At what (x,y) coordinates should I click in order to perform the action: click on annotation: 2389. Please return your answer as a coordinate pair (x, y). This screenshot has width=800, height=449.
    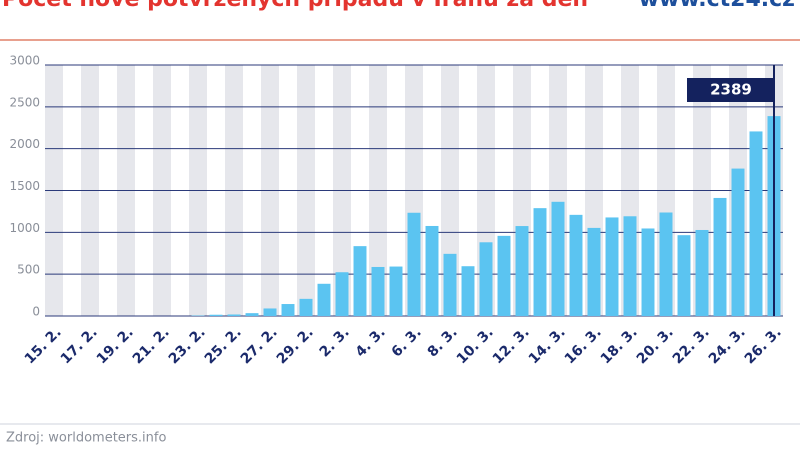
    Looking at the image, I should click on (731, 90).